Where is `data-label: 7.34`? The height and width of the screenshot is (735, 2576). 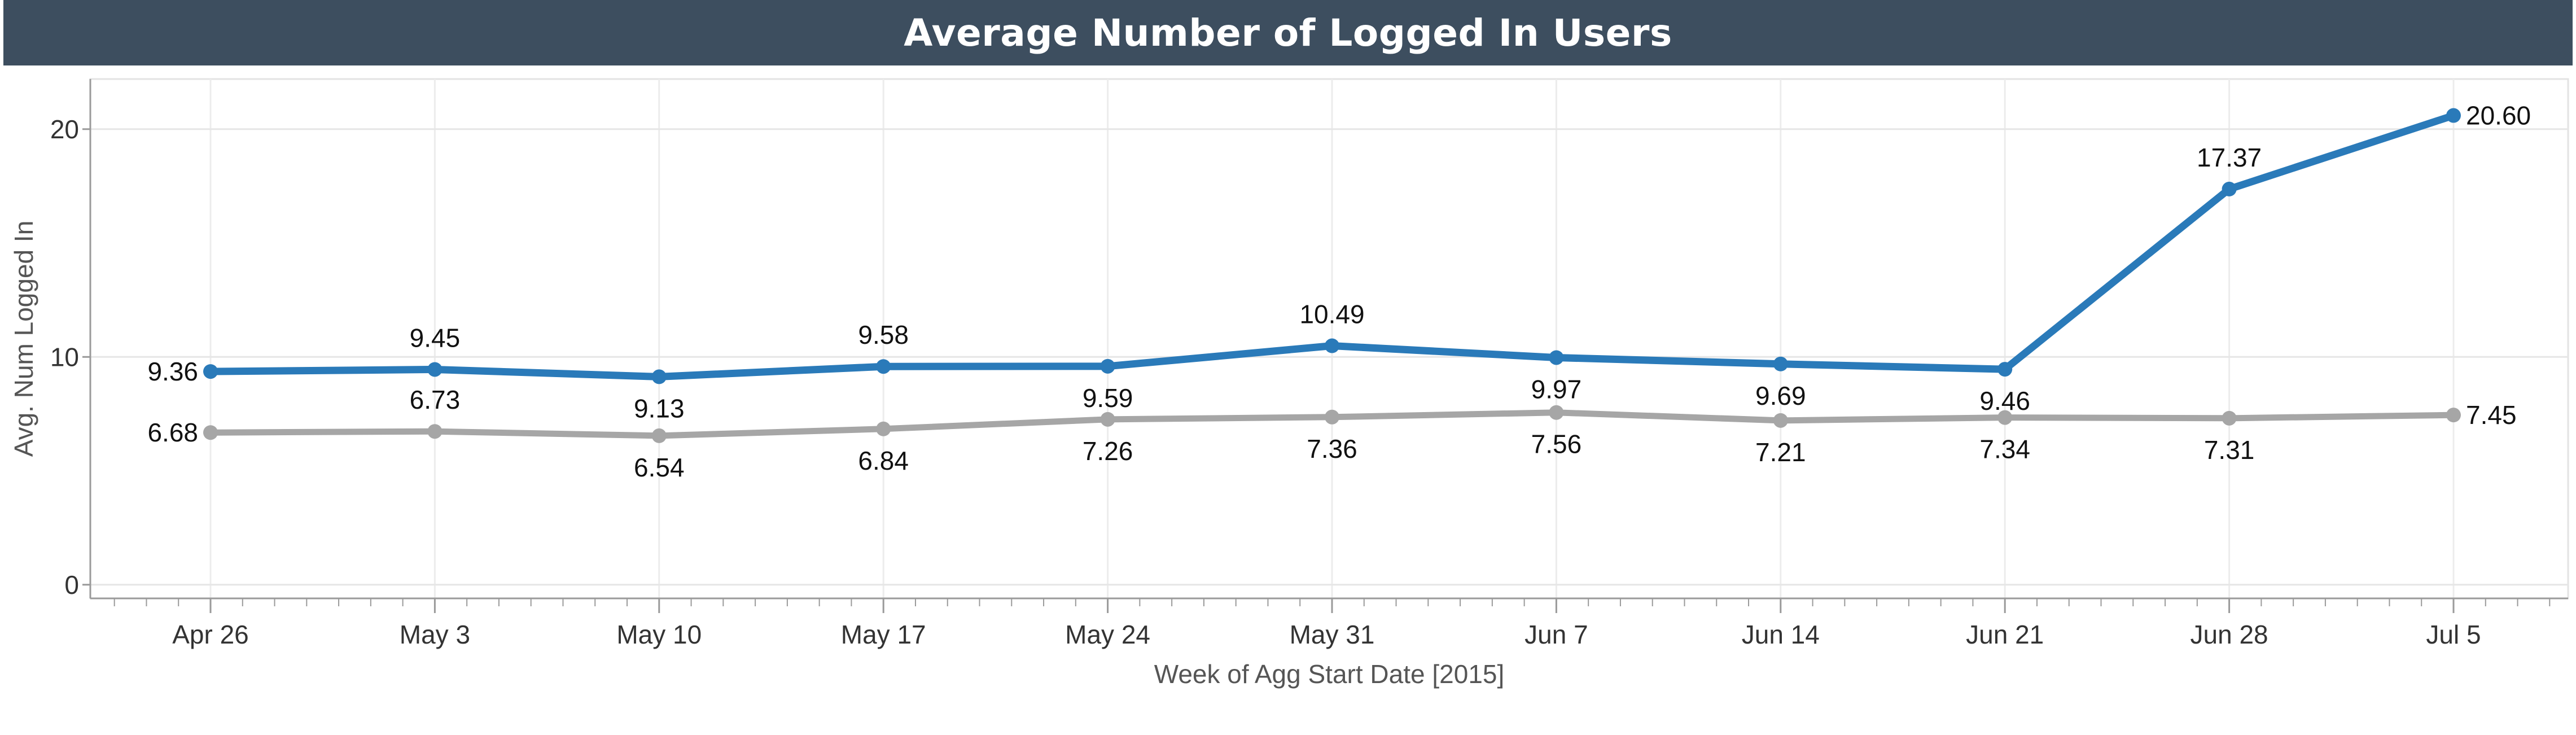
data-label: 7.34 is located at coordinates (2004, 450).